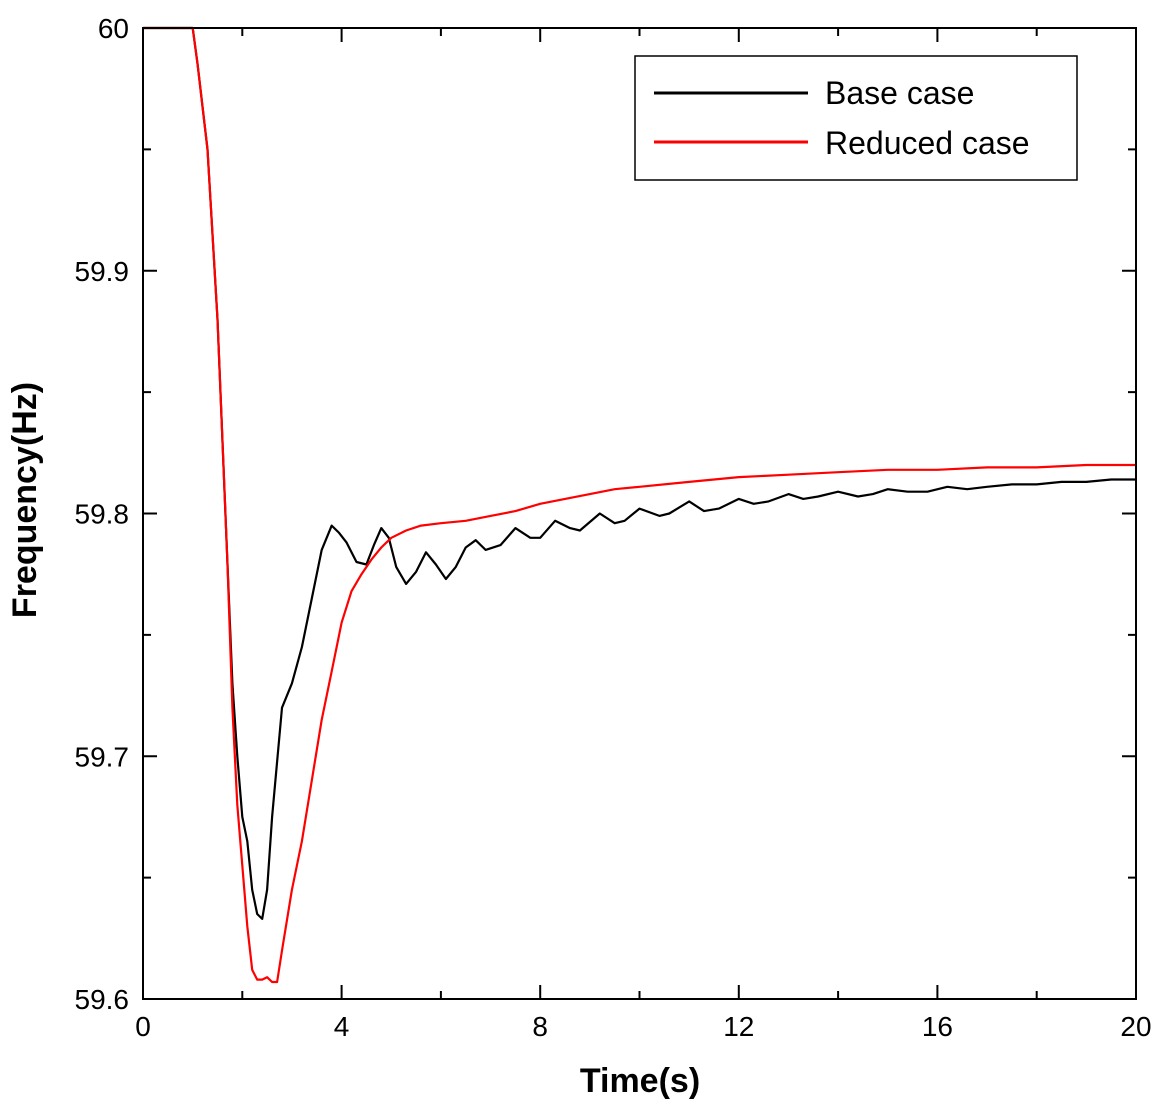  I want to click on legend-box, so click(856, 118).